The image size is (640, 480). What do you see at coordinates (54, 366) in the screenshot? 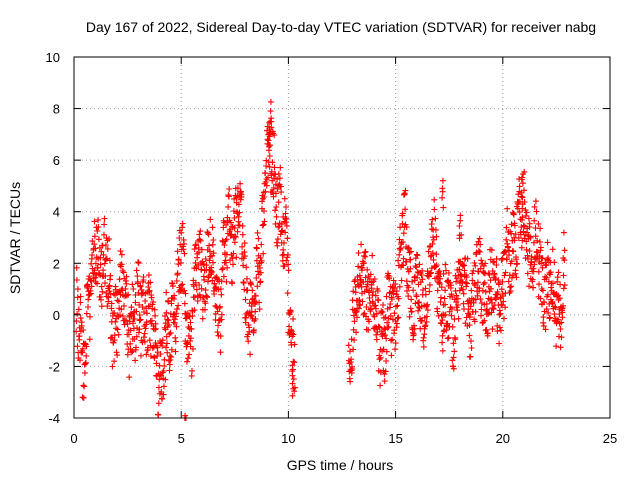
I see `y-tick-label: -2` at bounding box center [54, 366].